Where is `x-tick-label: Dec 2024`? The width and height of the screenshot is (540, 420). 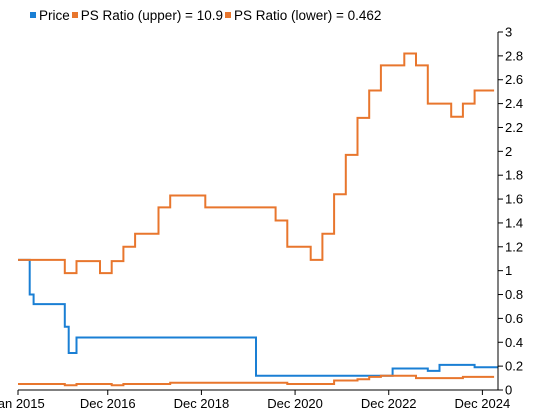
x-tick-label: Dec 2024 is located at coordinates (483, 403).